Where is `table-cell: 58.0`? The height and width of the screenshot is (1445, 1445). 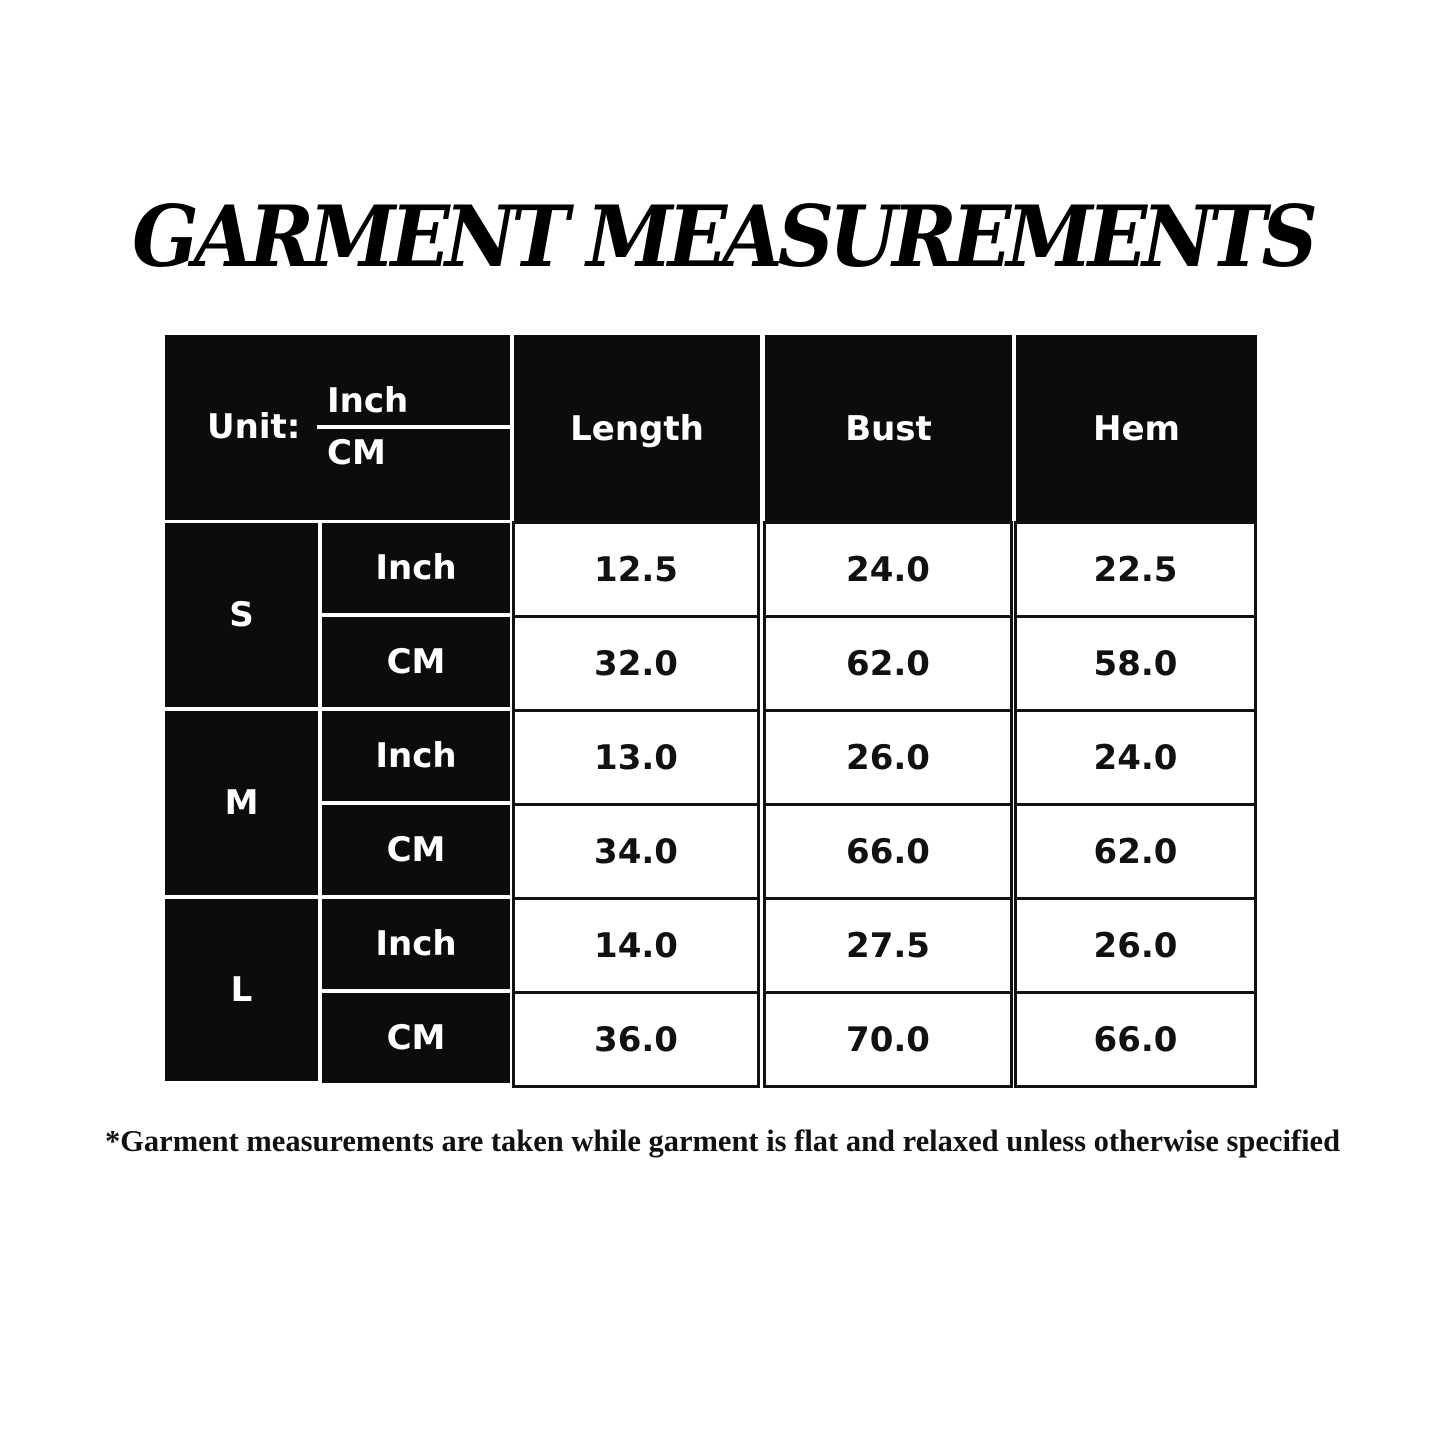
table-cell: 58.0 is located at coordinates (1135, 663).